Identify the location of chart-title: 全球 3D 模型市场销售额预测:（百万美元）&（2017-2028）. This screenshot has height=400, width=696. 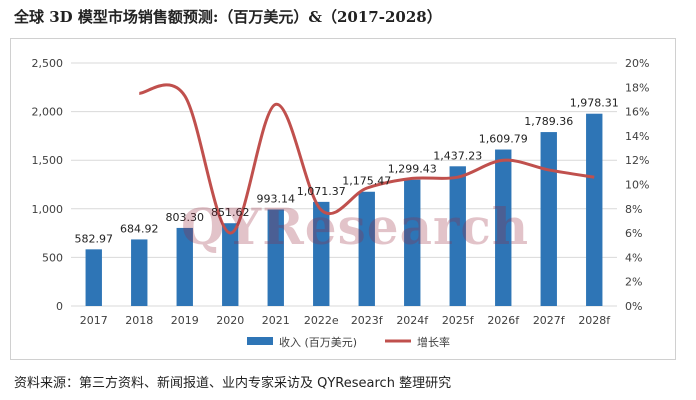
(228, 17).